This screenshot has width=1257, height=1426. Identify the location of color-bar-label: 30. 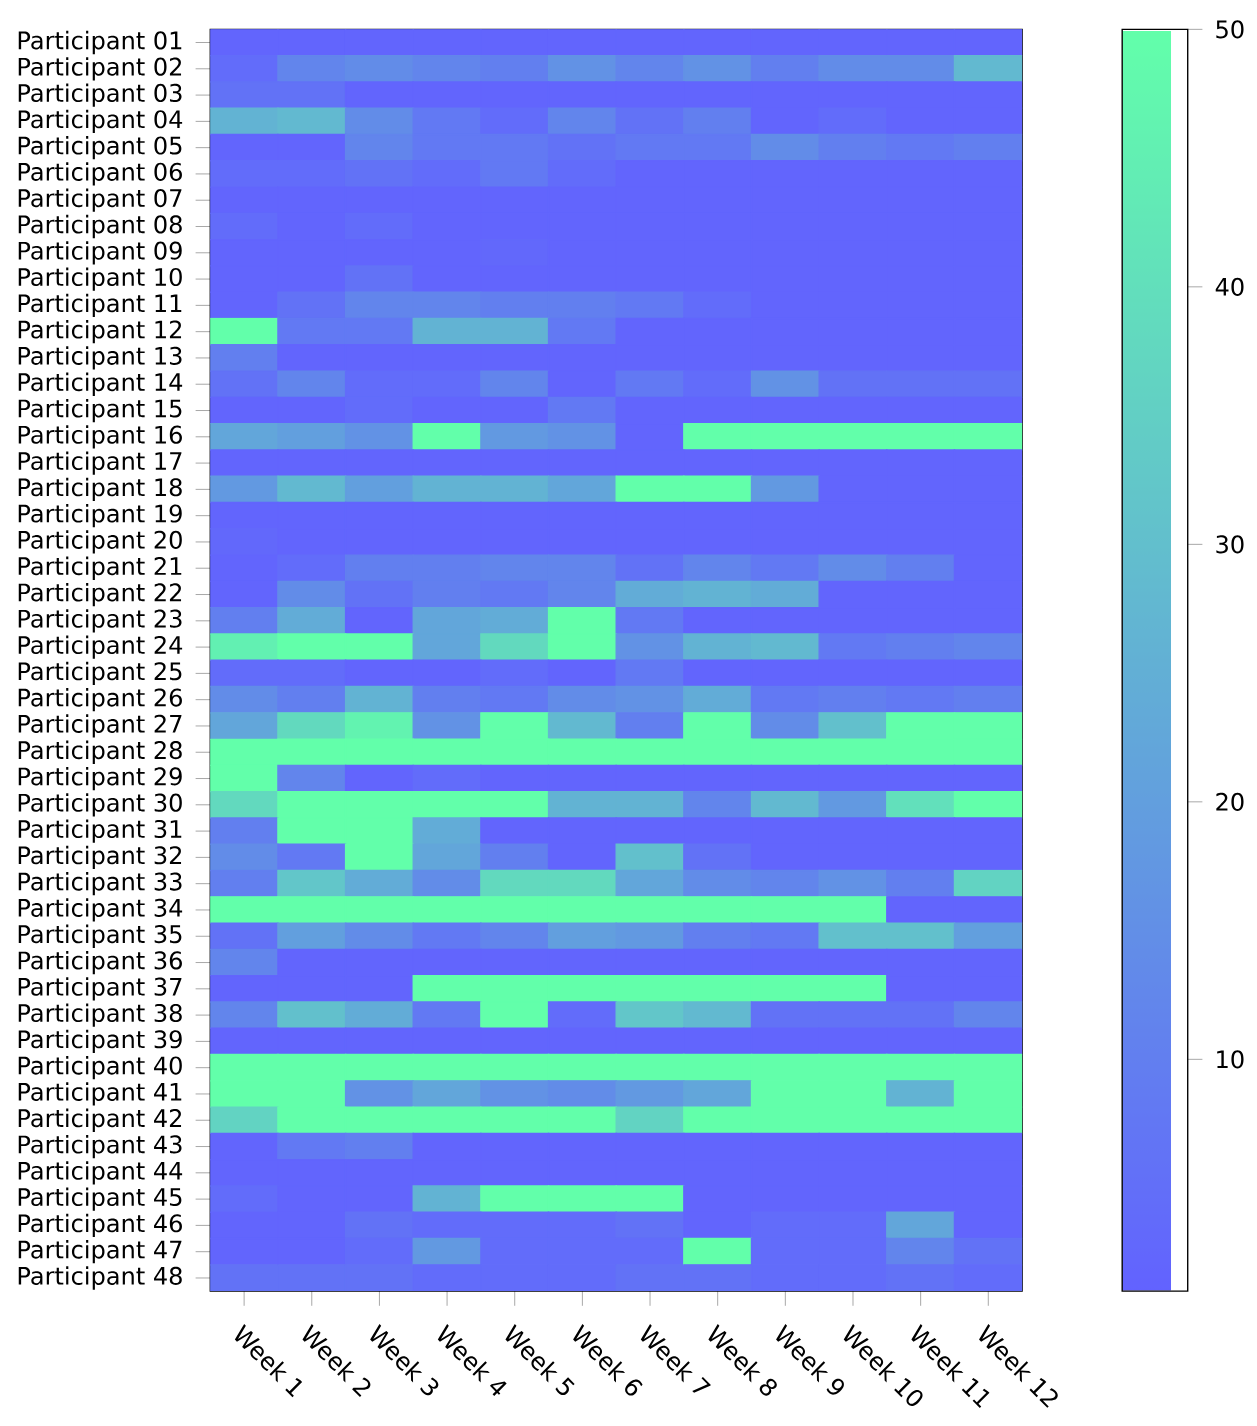
(1230, 544).